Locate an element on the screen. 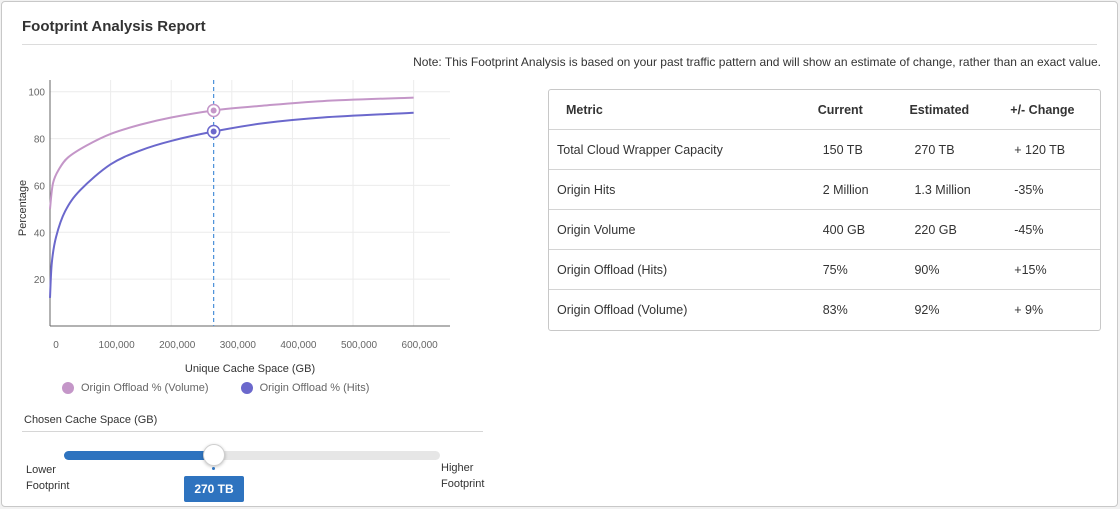 The height and width of the screenshot is (509, 1120). header-metric: Metric is located at coordinates (676, 110).